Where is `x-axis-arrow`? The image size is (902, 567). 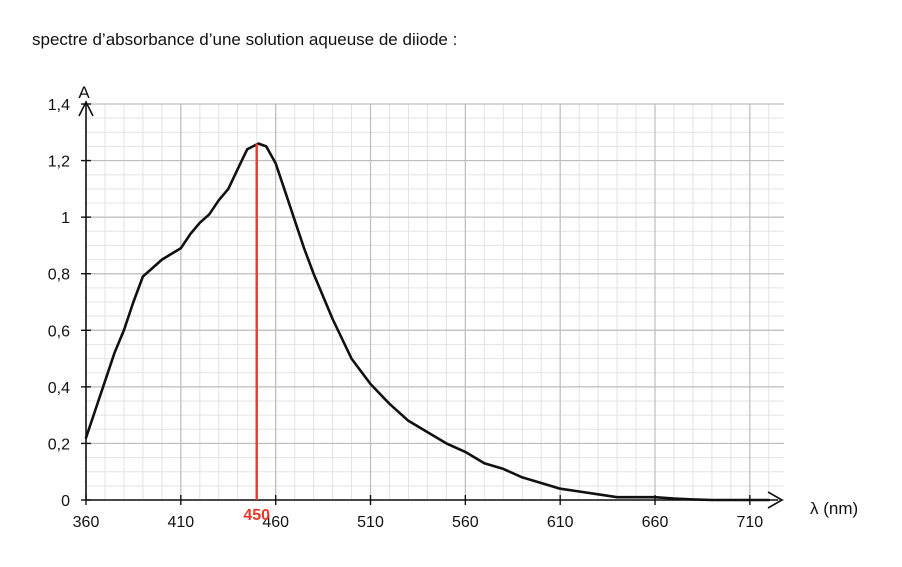 x-axis-arrow is located at coordinates (775, 500).